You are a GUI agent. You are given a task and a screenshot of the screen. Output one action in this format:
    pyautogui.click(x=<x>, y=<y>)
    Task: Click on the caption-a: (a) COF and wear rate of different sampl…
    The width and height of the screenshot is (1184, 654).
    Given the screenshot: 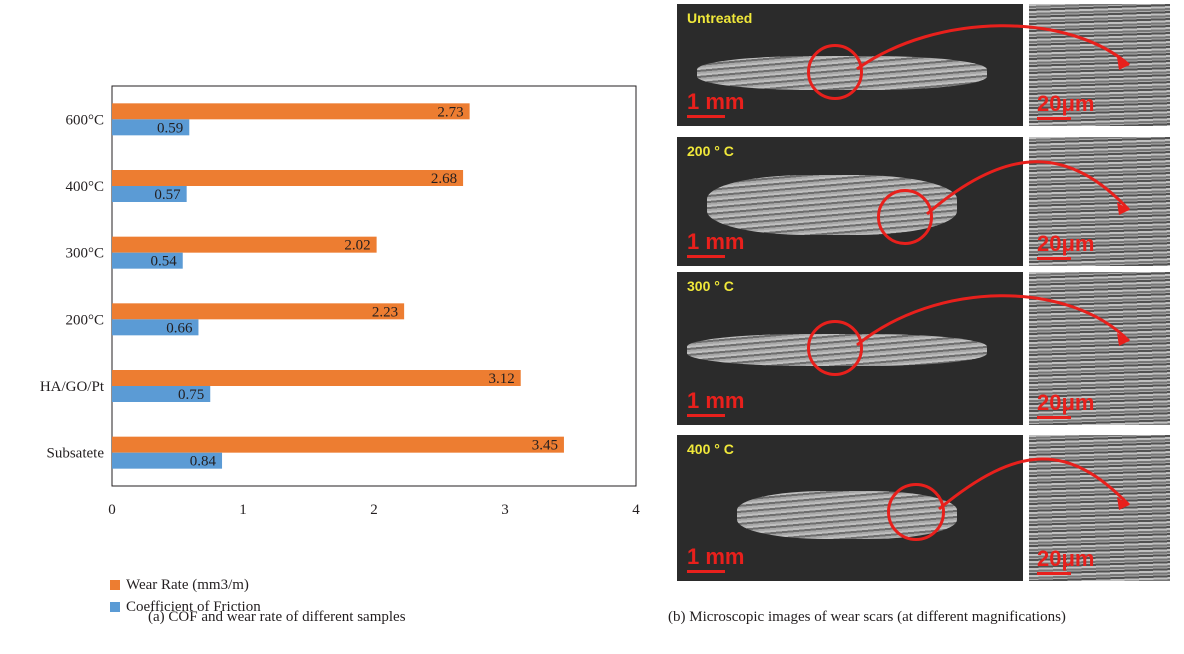 What is the action you would take?
    pyautogui.click(x=277, y=617)
    